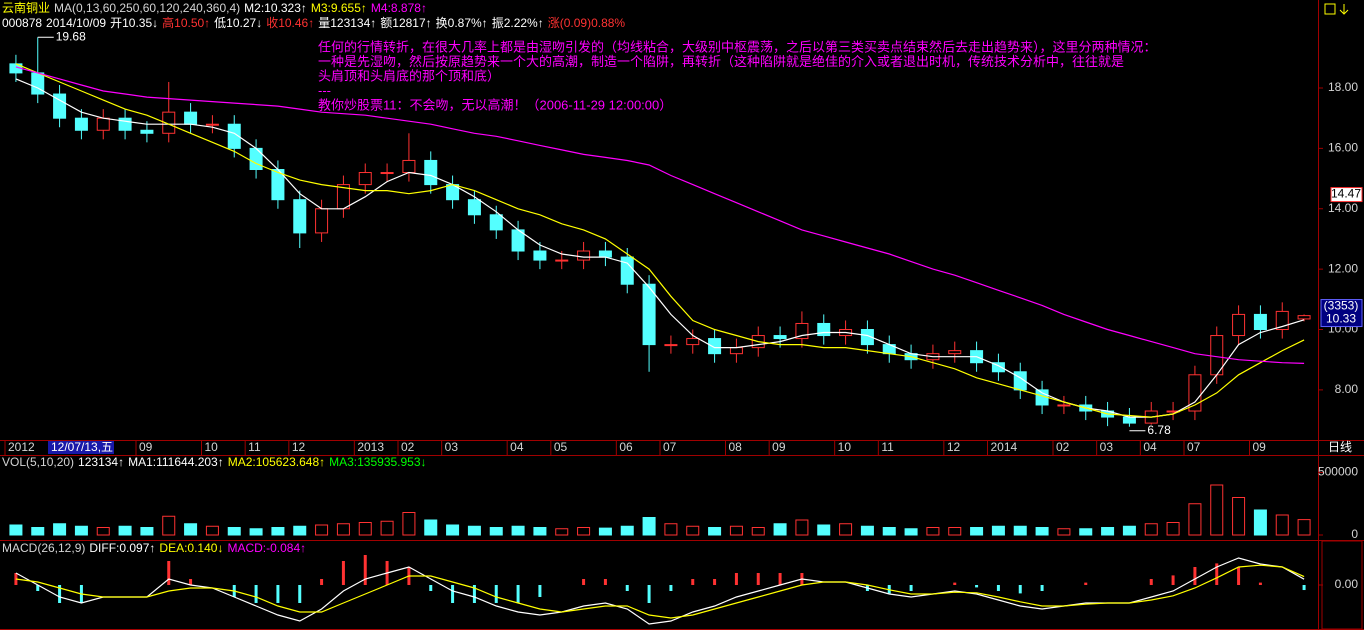 The image size is (1364, 630). What do you see at coordinates (660, 591) in the screenshot?
I see `macd-line` at bounding box center [660, 591].